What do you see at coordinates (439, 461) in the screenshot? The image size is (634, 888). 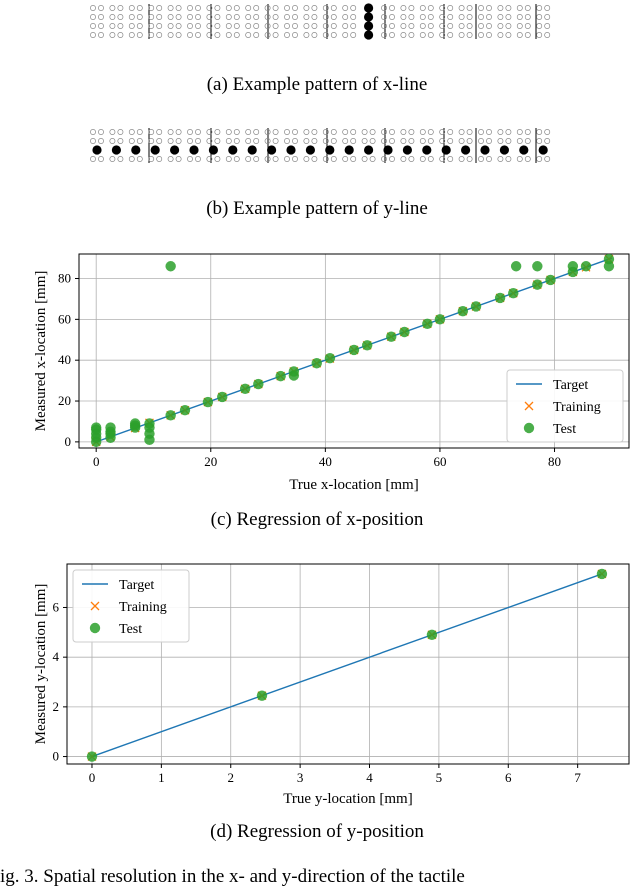 I see `x-tick-label: 60` at bounding box center [439, 461].